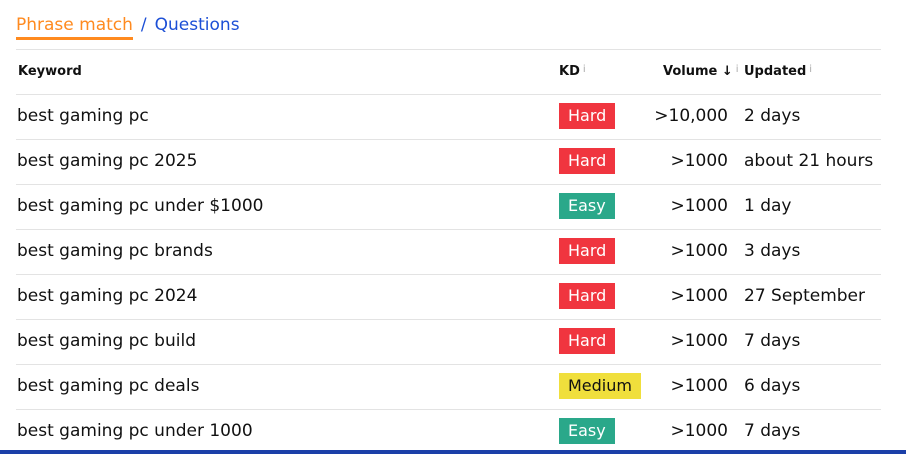  I want to click on keyword-link: best gaming pc under $1000, so click(140, 206).